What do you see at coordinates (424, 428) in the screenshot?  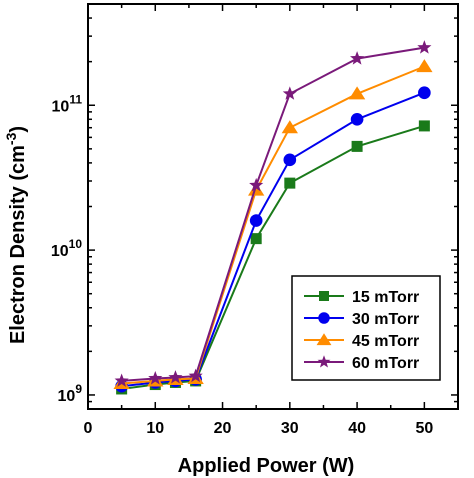 I see `x-tick-label: 50` at bounding box center [424, 428].